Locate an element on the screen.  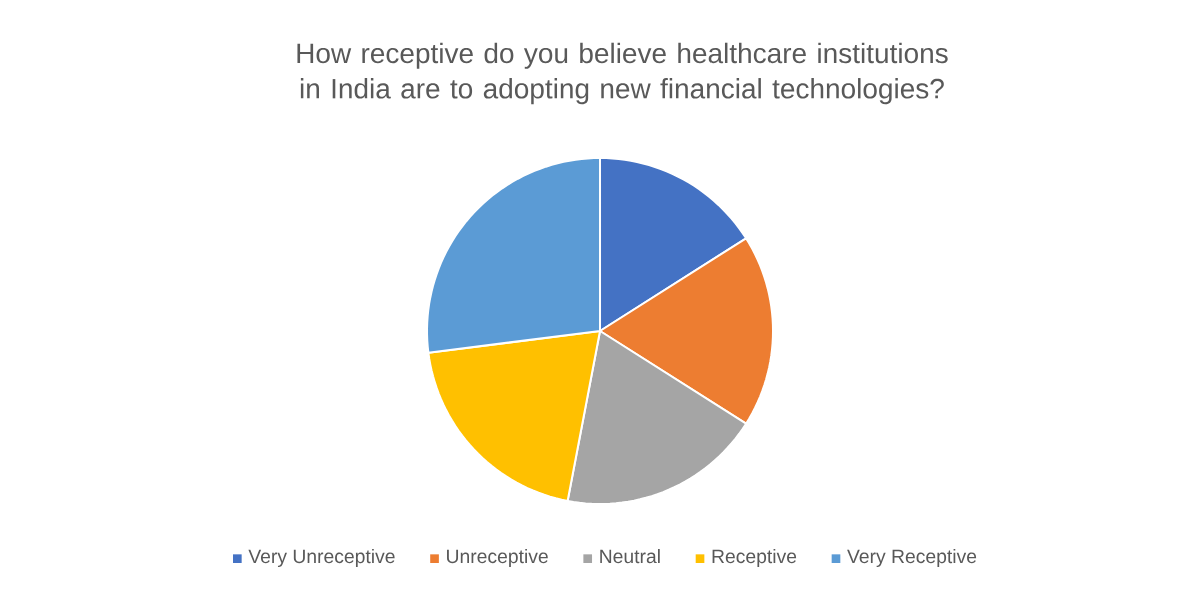
legend-label: Very Unreceptive is located at coordinates (321, 558).